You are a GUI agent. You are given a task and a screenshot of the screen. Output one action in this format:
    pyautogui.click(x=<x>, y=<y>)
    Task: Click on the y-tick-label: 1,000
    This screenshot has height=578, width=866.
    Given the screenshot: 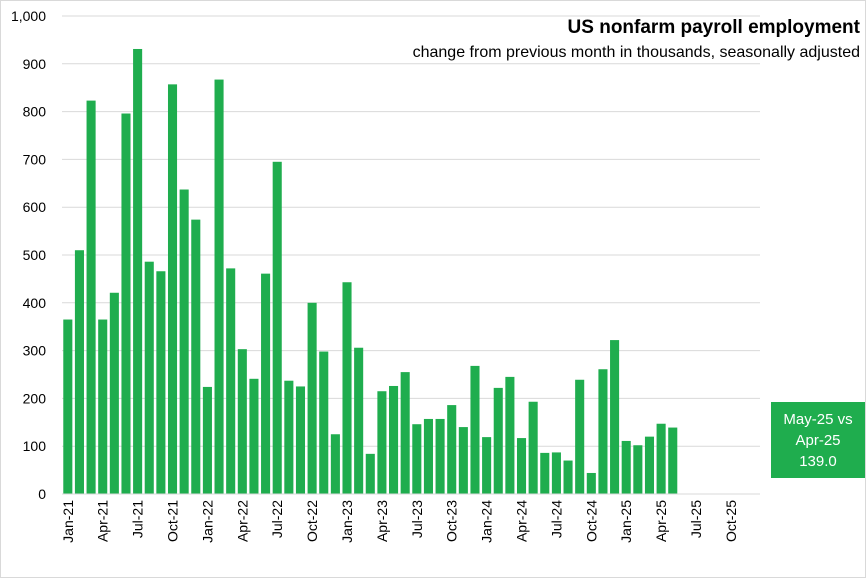 What is the action you would take?
    pyautogui.click(x=28, y=16)
    